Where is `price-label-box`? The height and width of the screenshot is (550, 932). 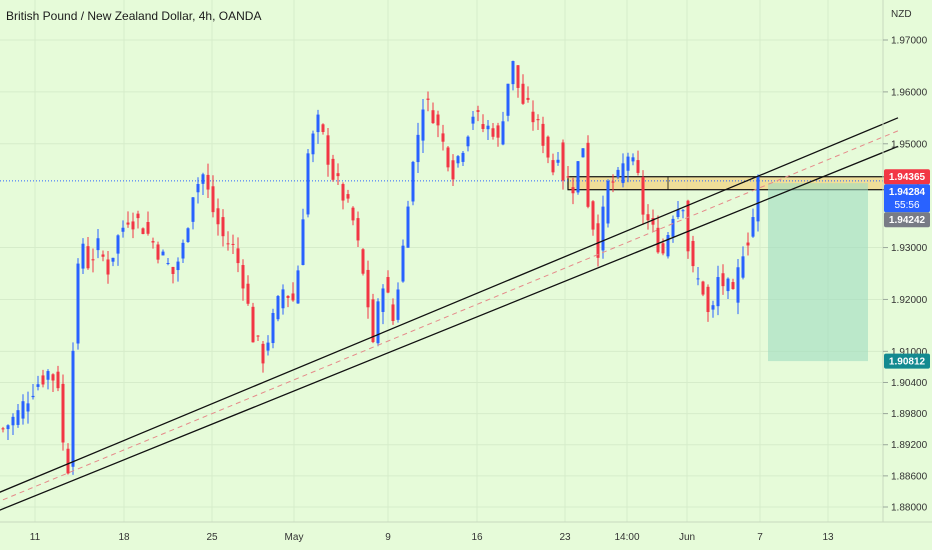 price-label-box is located at coordinates (907, 177).